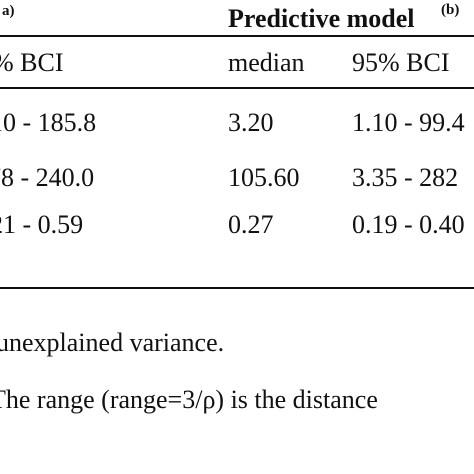 Image resolution: width=474 pixels, height=474 pixels. I want to click on column-header-median: median, so click(266, 62).